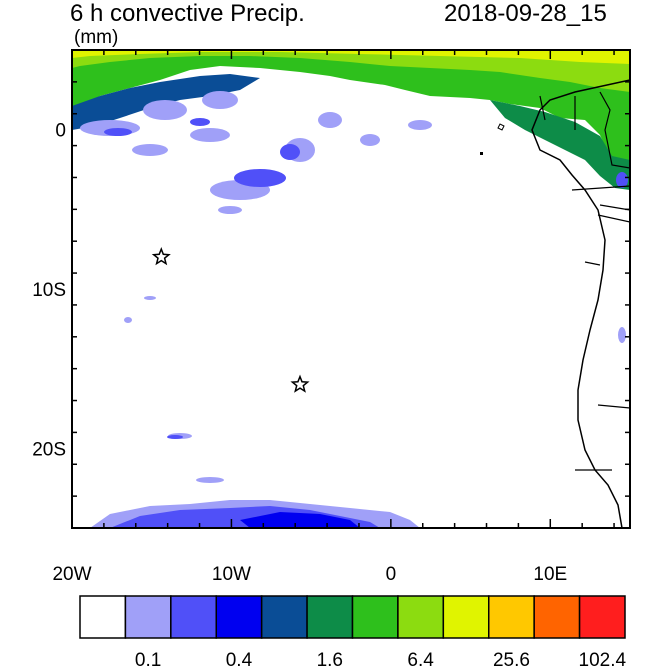 The width and height of the screenshot is (650, 667). Describe the element at coordinates (351, 106) in the screenshot. I see `precip-band-green` at that location.